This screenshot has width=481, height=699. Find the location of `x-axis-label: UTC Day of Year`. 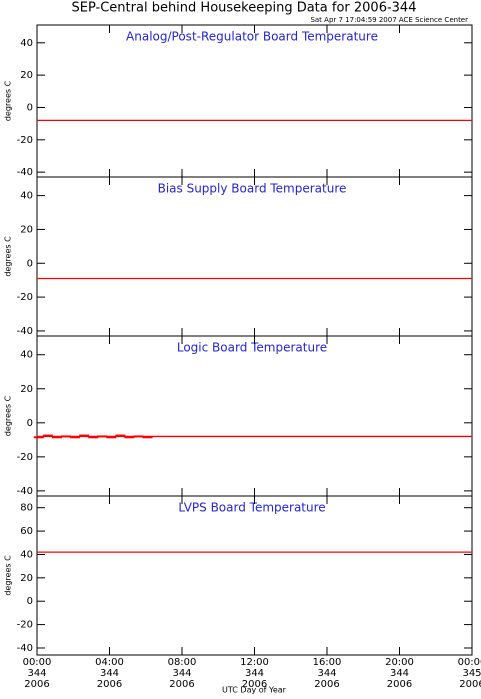

x-axis-label: UTC Day of Year is located at coordinates (254, 690).